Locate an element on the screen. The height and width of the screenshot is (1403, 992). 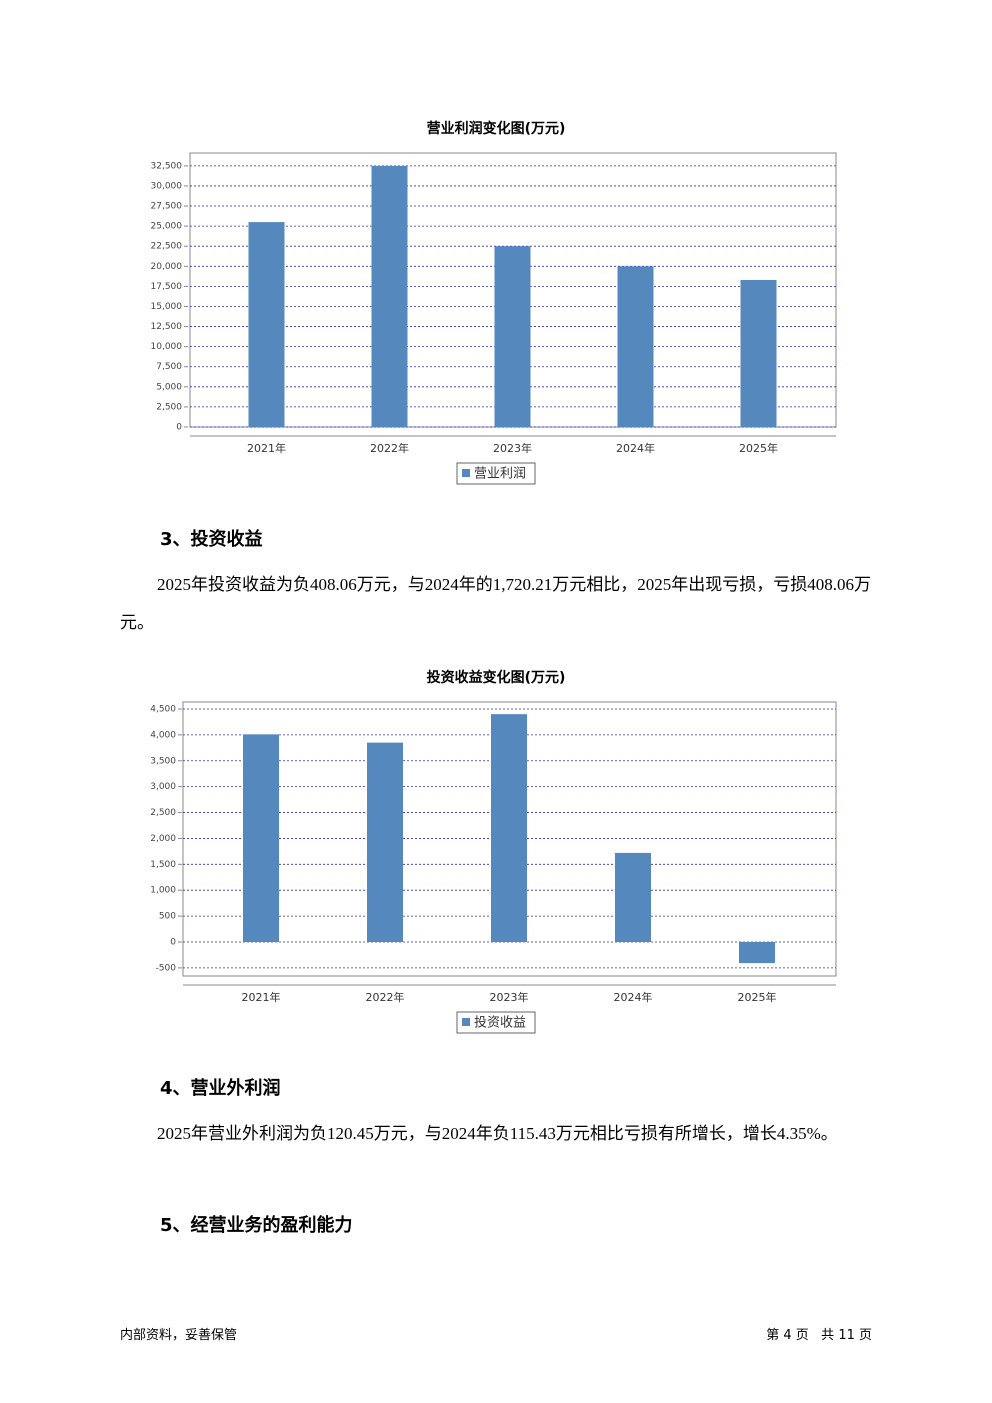
y-tick-label: 12,500 is located at coordinates (167, 327).